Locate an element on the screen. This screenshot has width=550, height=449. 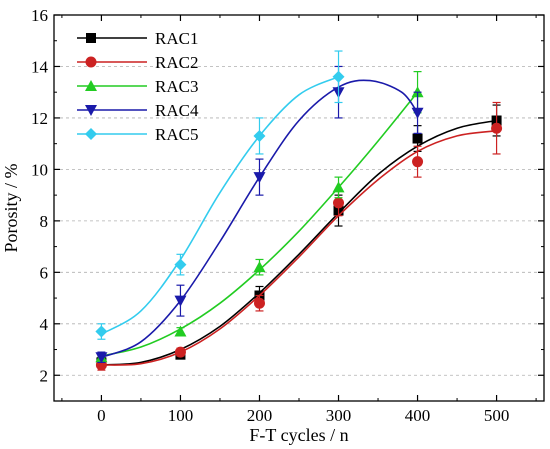
x-tick-label: 300 is located at coordinates (339, 415).